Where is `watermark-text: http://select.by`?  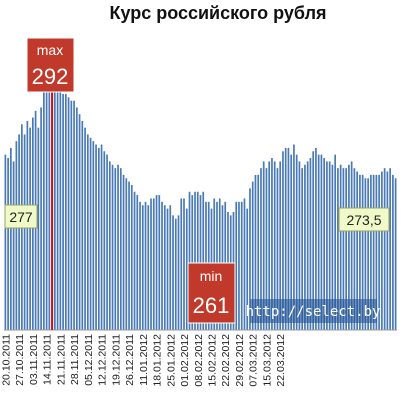
watermark-text: http://select.by is located at coordinates (313, 312).